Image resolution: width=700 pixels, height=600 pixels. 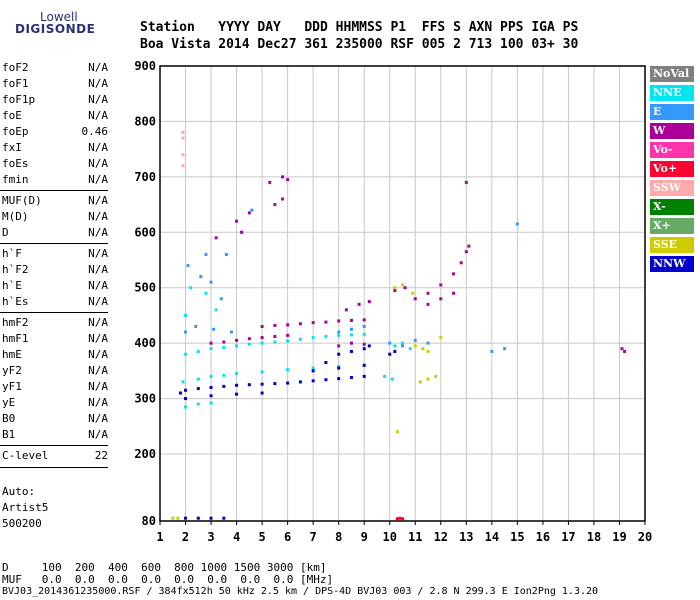 I want to click on param-mufd: MUF(D) N/A, so click(x=55, y=201).